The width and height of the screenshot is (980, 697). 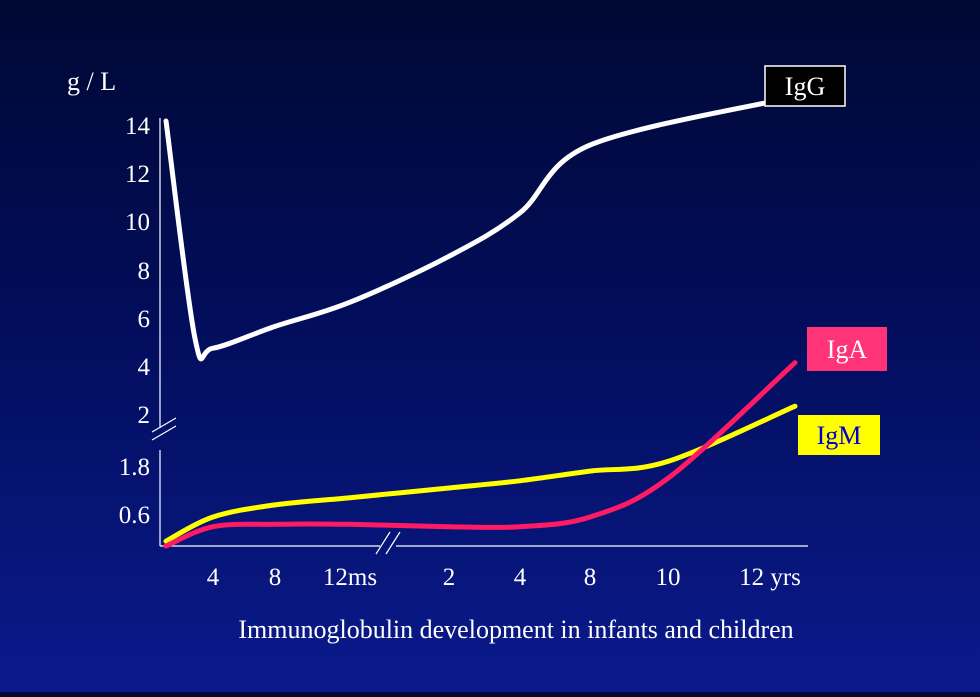 What do you see at coordinates (668, 577) in the screenshot?
I see `x-tick-label: 10` at bounding box center [668, 577].